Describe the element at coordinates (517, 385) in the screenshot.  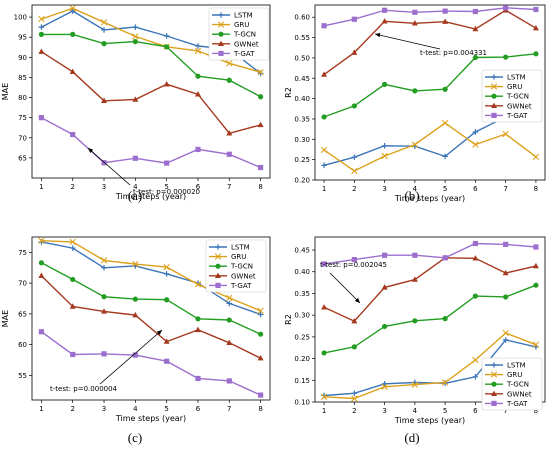
I see `legend-label: T-GCN` at that location.